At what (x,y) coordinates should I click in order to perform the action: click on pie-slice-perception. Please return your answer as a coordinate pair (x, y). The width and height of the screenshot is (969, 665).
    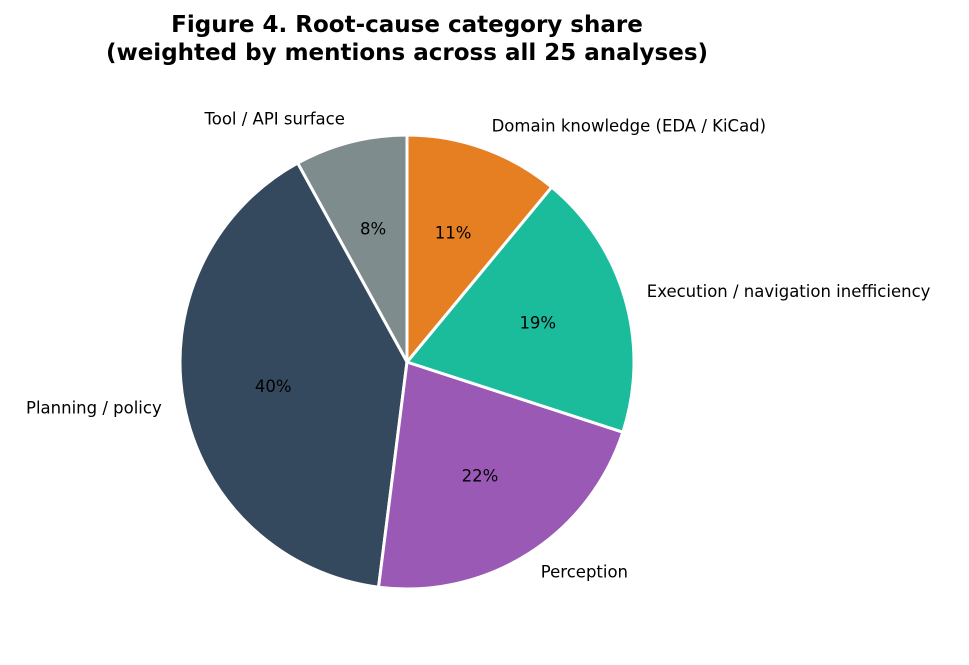
    Looking at the image, I should click on (501, 475).